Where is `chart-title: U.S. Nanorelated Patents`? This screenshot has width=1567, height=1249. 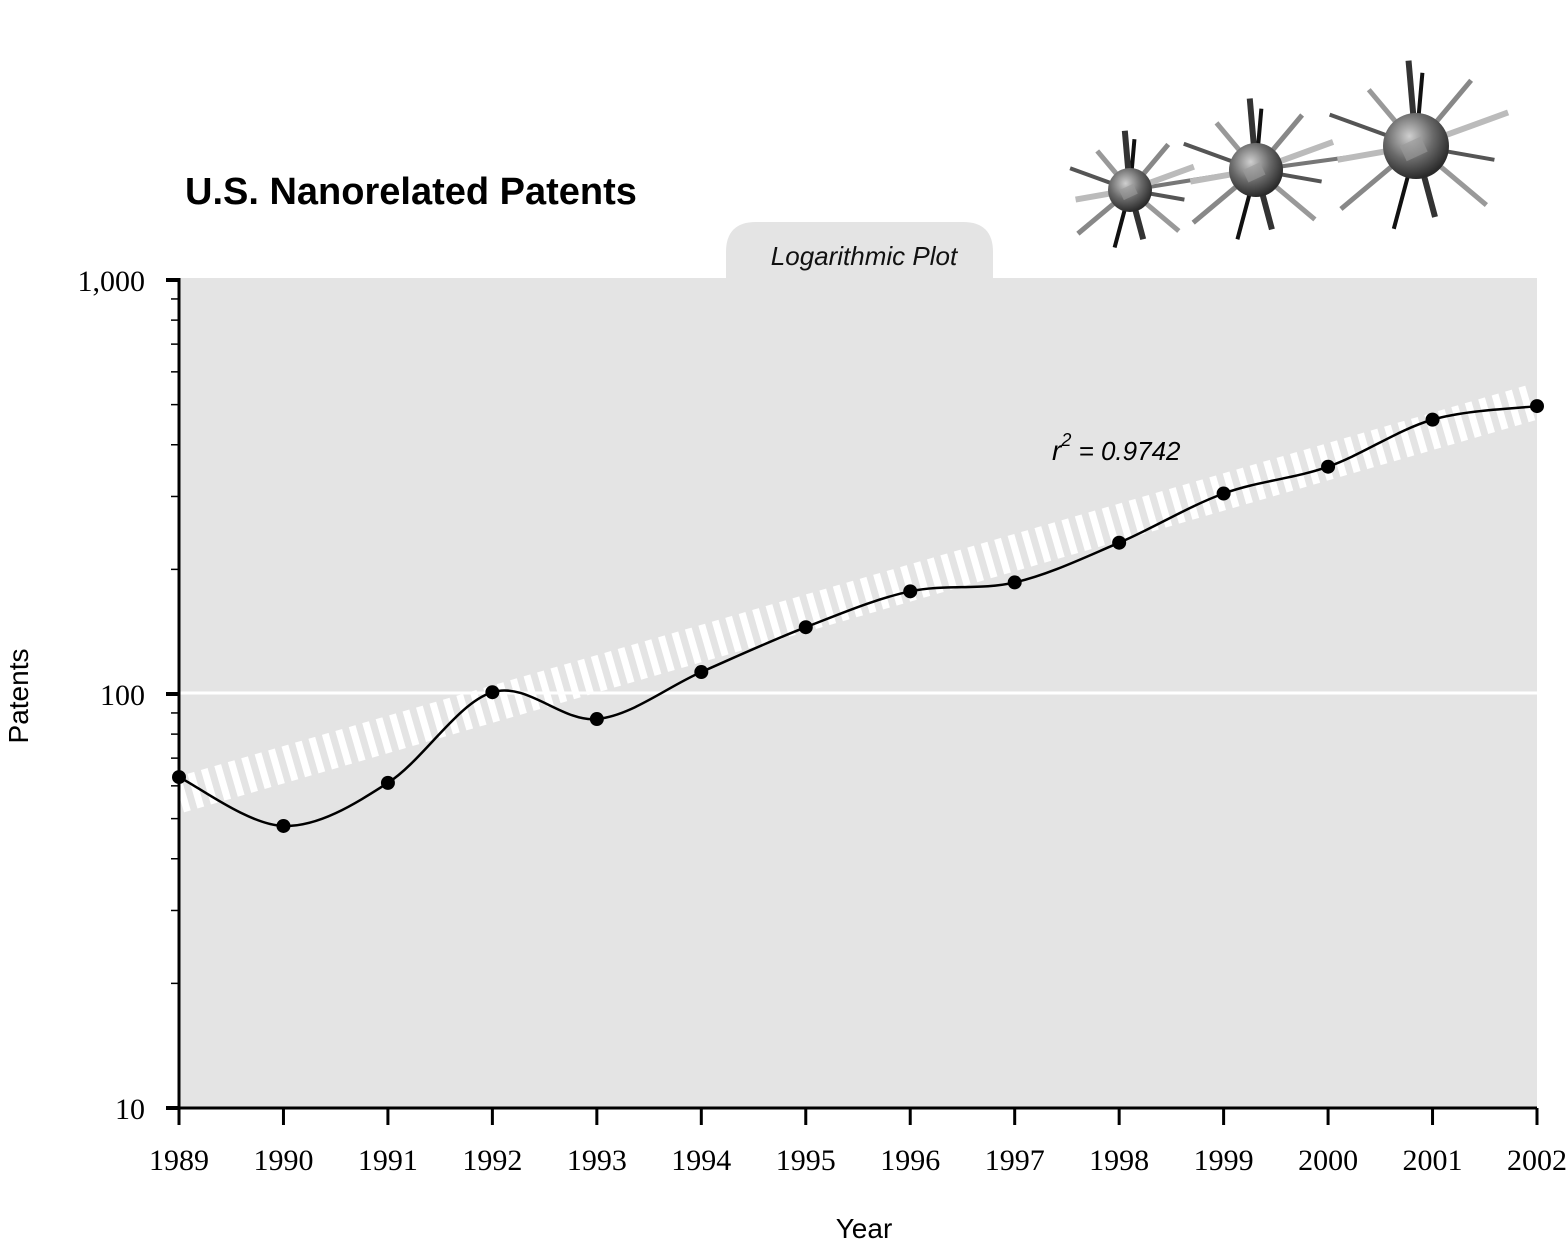
chart-title: U.S. Nanorelated Patents is located at coordinates (411, 192).